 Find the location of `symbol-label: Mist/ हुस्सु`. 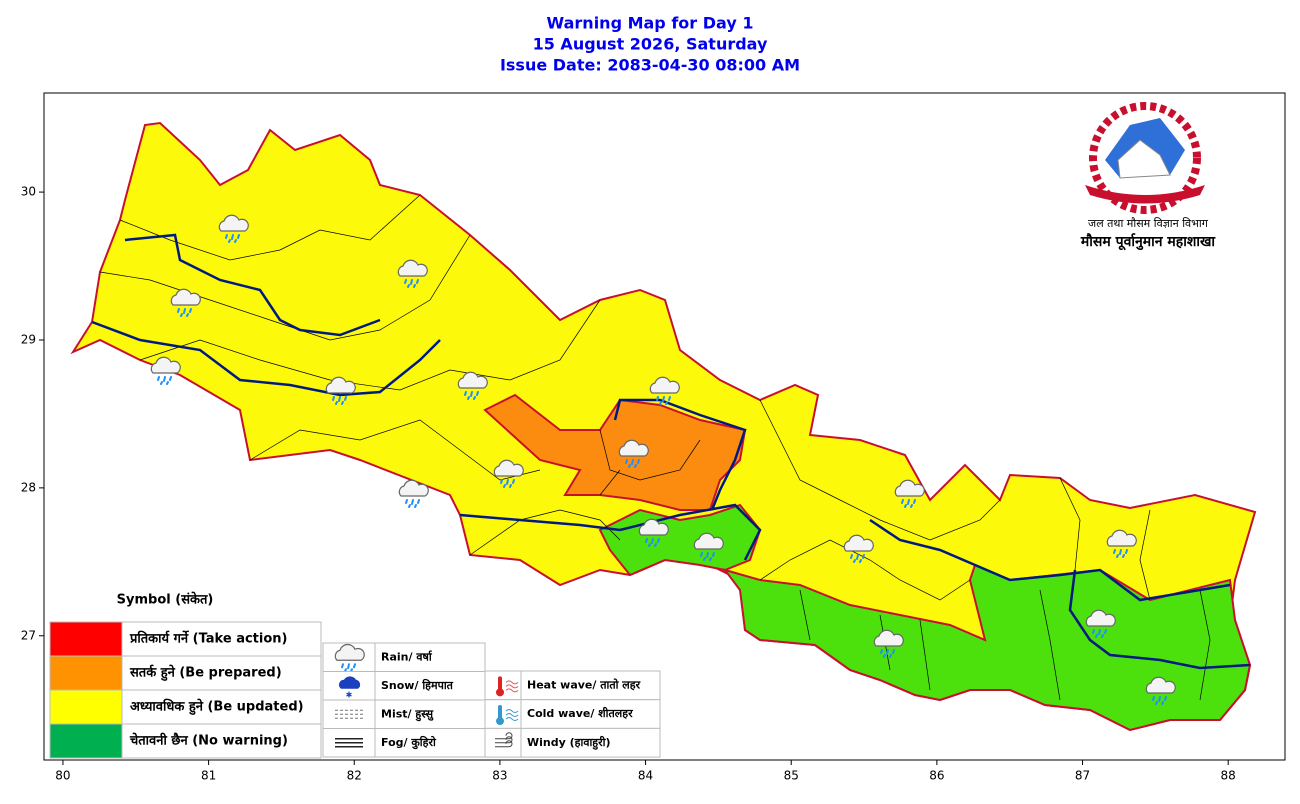

symbol-label: Mist/ हुस्सु is located at coordinates (407, 714).